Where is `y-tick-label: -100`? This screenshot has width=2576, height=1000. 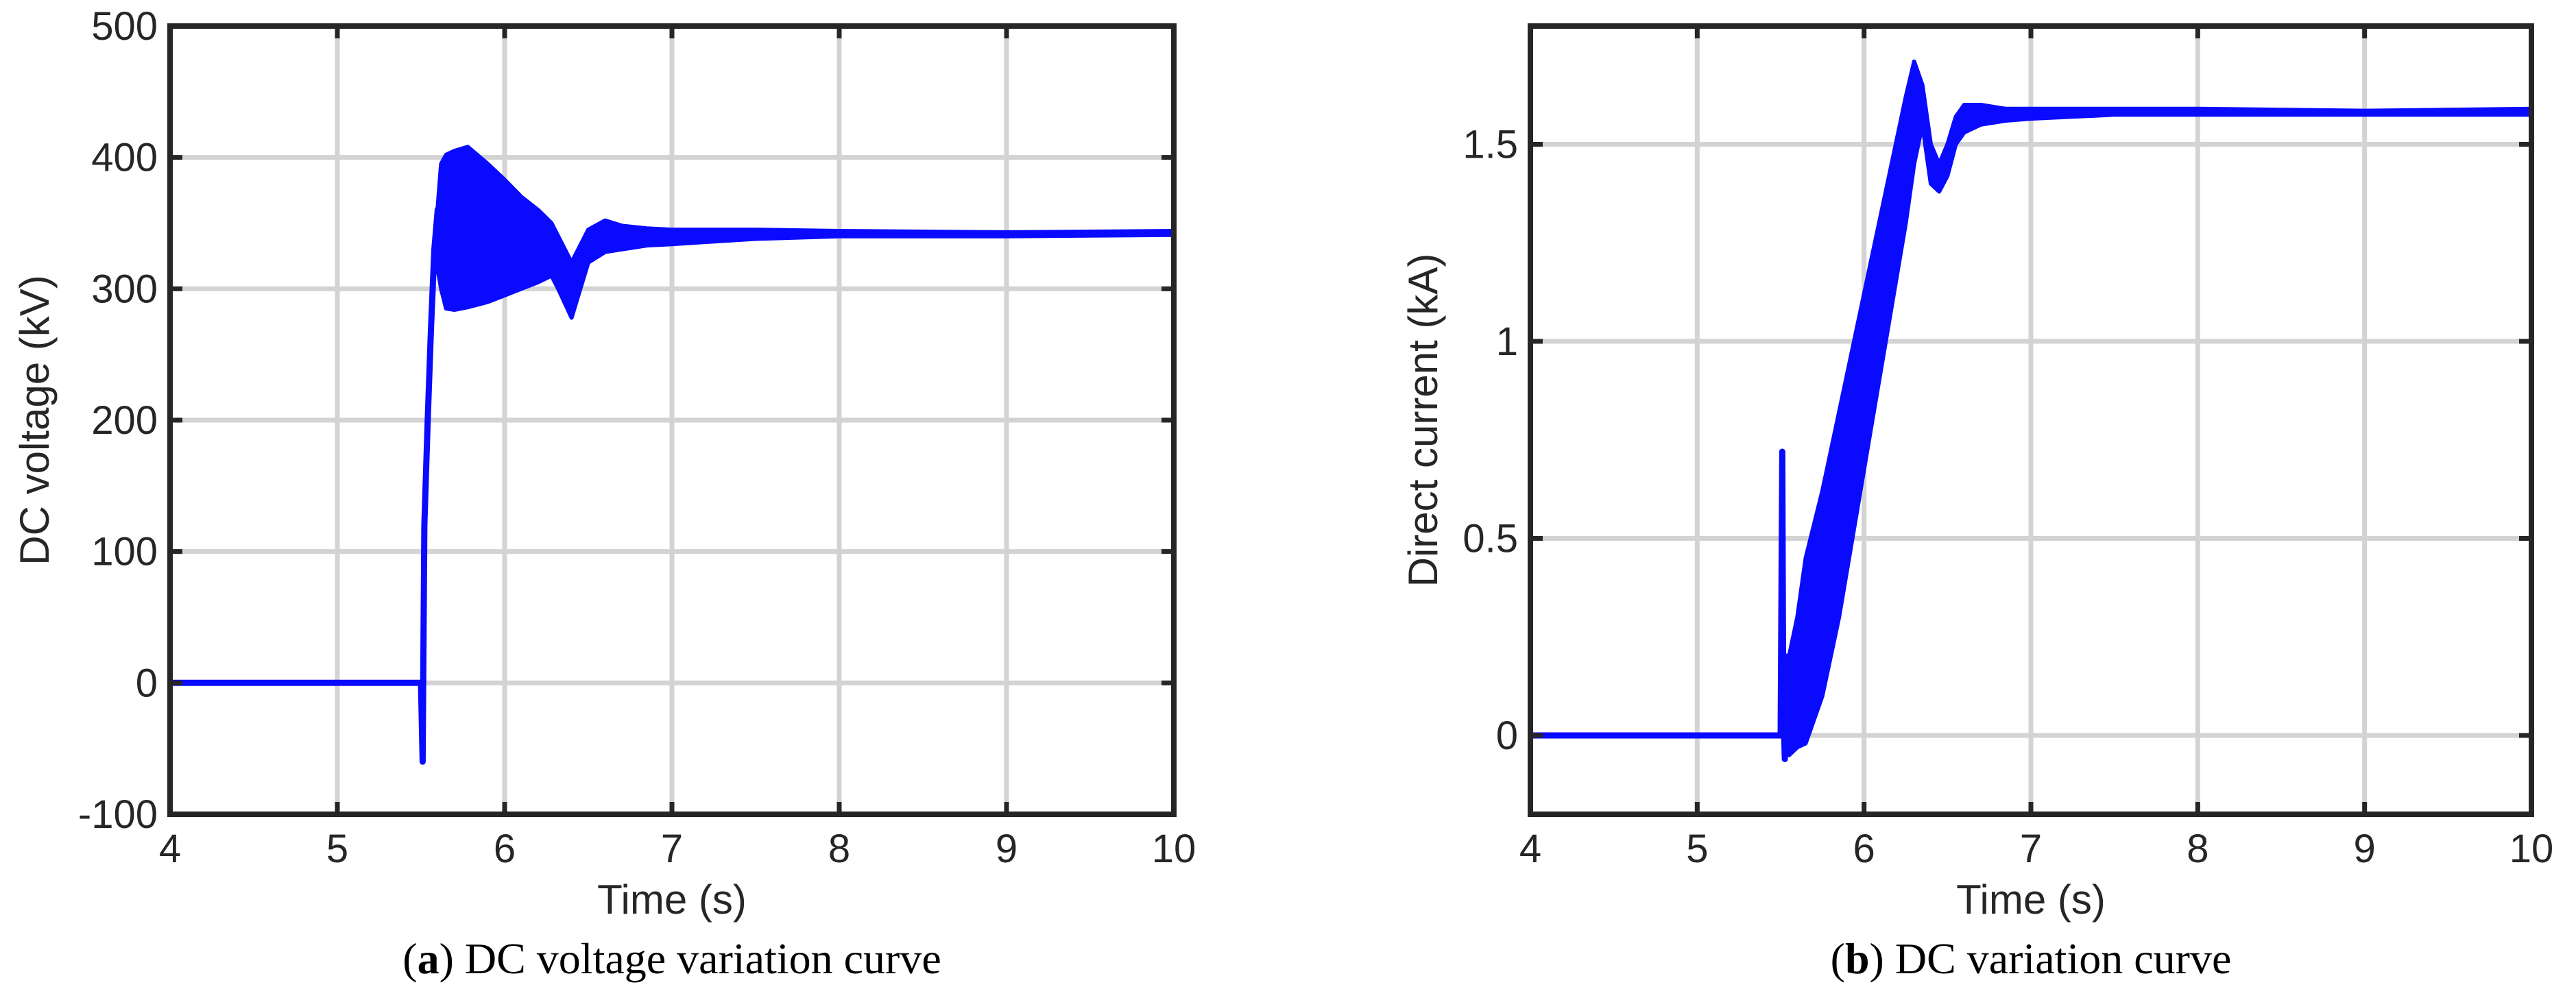 y-tick-label: -100 is located at coordinates (118, 815).